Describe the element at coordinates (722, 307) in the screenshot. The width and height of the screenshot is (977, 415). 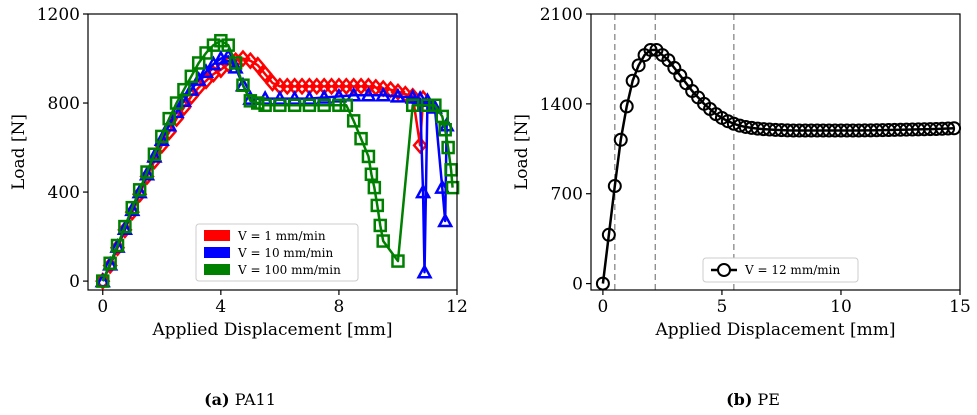
I see `x-tick-label: 5` at that location.